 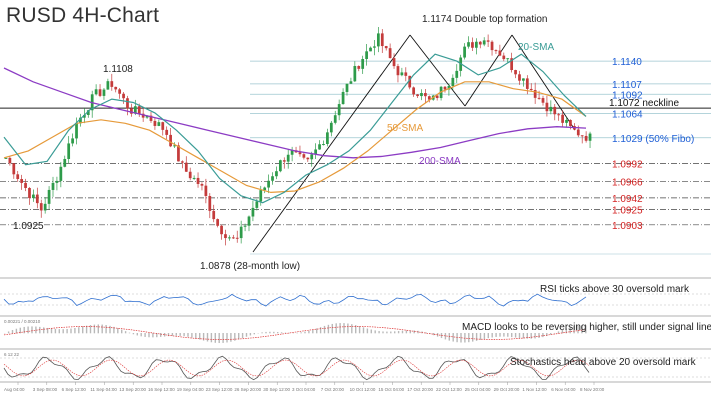 What do you see at coordinates (391, 389) in the screenshot?
I see `x-tick-label: 15 Oct 04:00` at bounding box center [391, 389].